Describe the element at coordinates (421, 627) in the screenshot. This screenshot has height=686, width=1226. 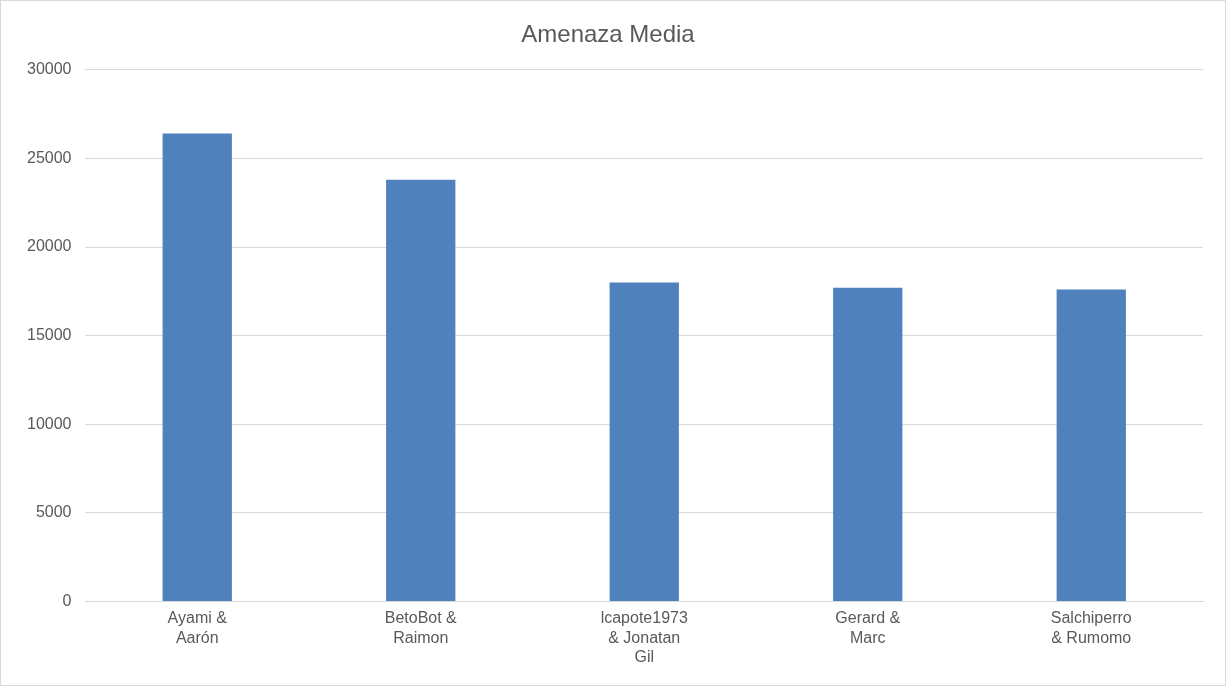
I see `x-tick-label: BetoBot & Raimon` at that location.